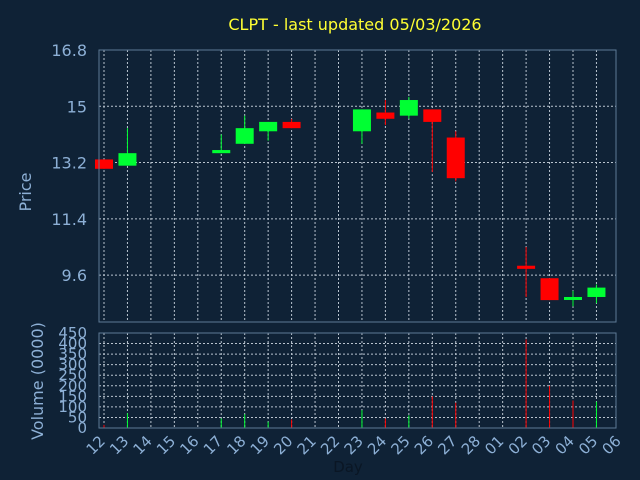  I want to click on x-tick: 18, so click(236, 445).